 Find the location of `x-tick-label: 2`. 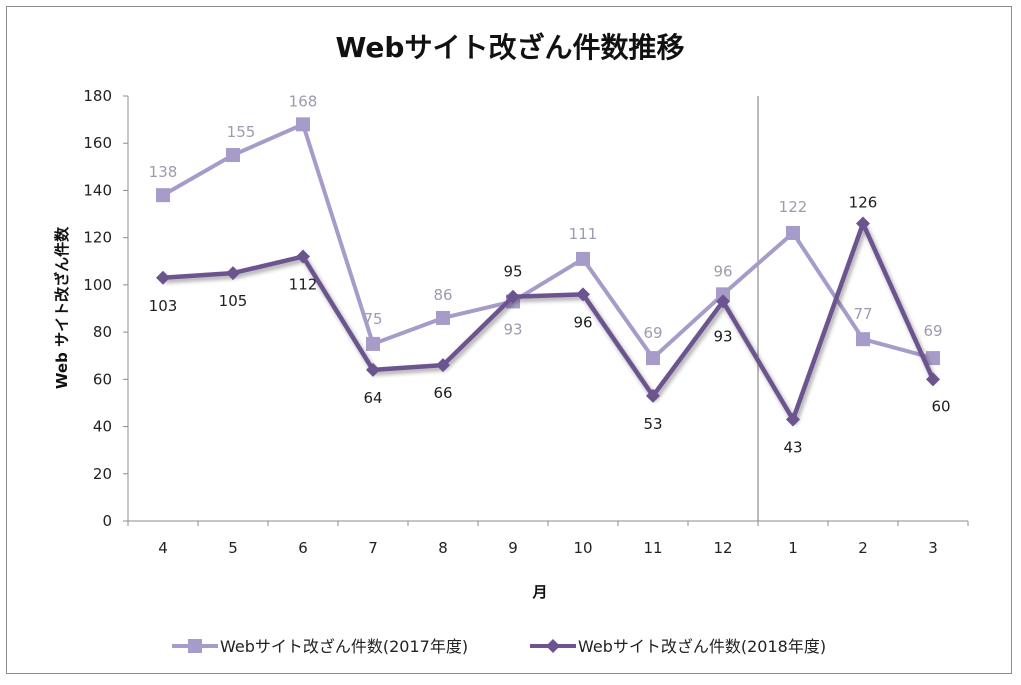

x-tick-label: 2 is located at coordinates (863, 548).